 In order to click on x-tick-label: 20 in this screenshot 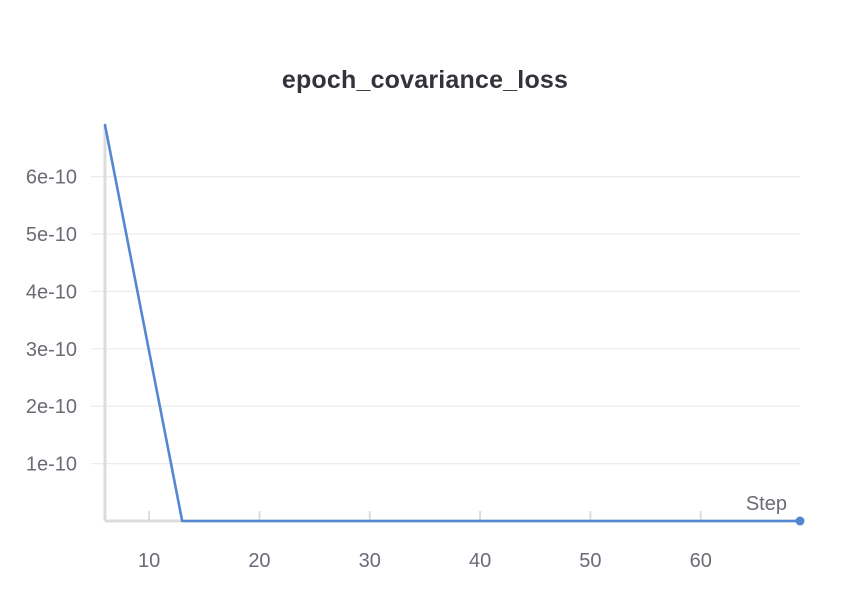, I will do `click(259, 561)`.